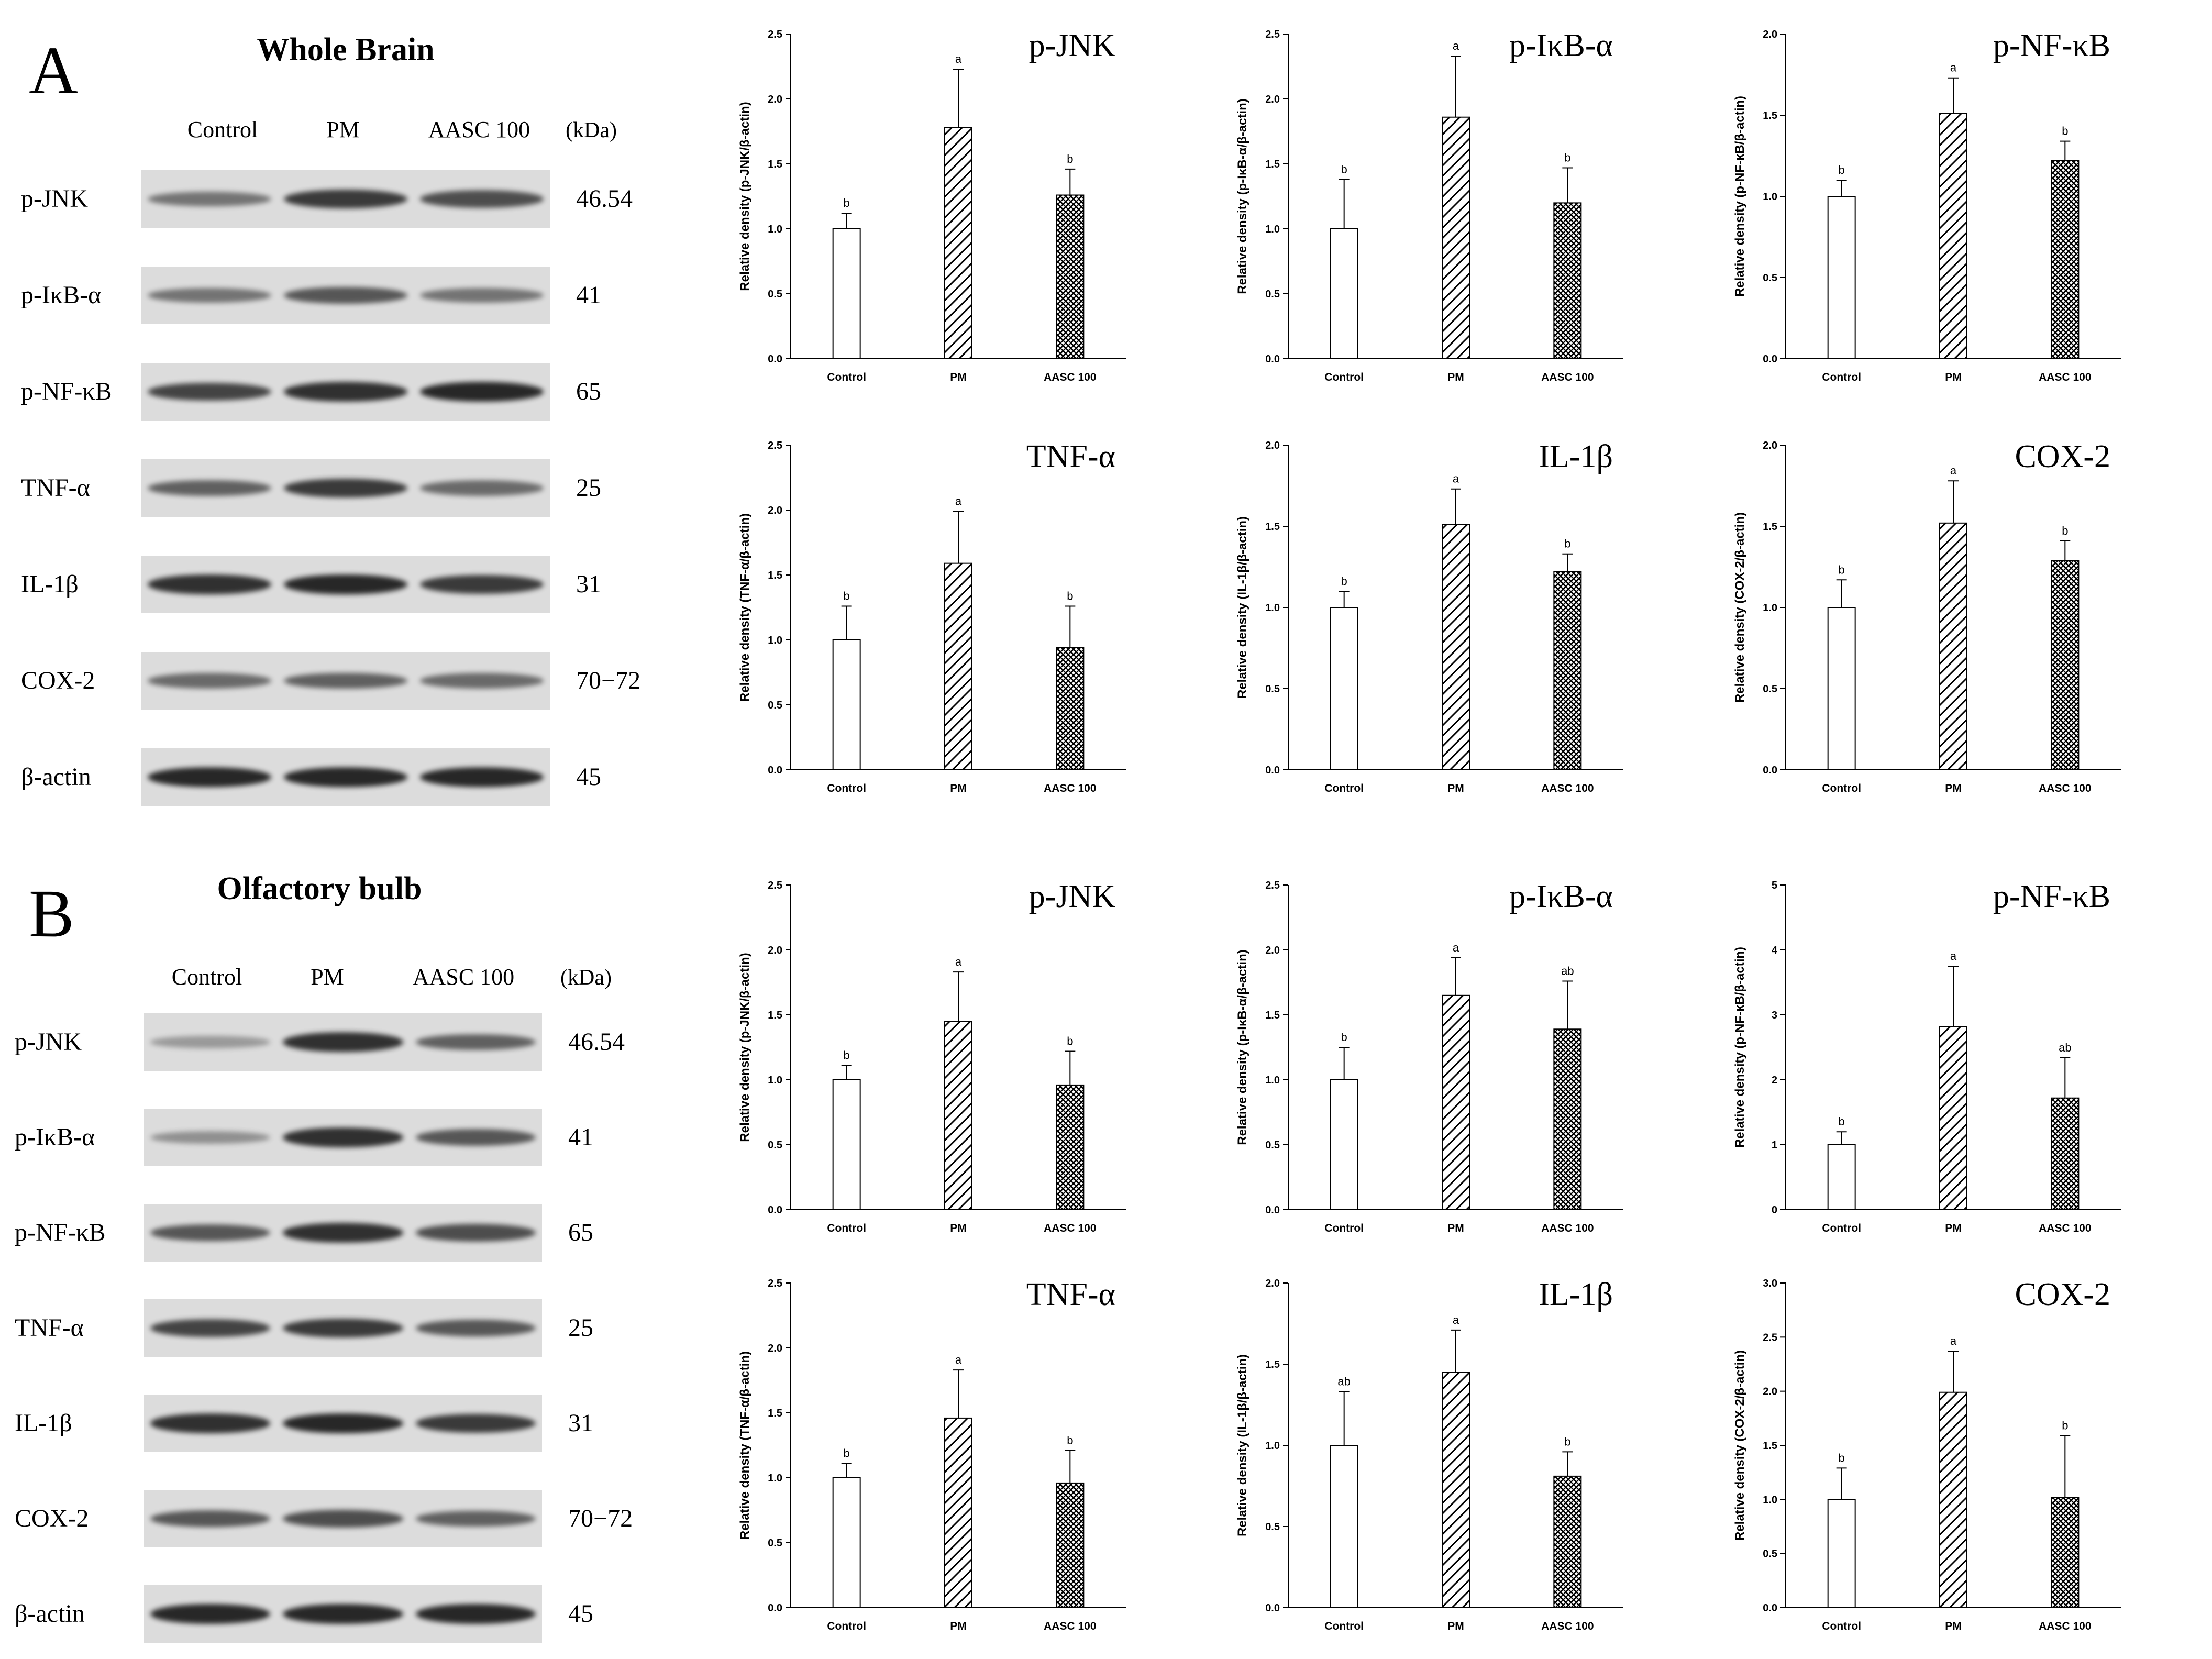 This screenshot has width=2212, height=1659. What do you see at coordinates (1070, 456) in the screenshot?
I see `chart-title: TNF-α` at bounding box center [1070, 456].